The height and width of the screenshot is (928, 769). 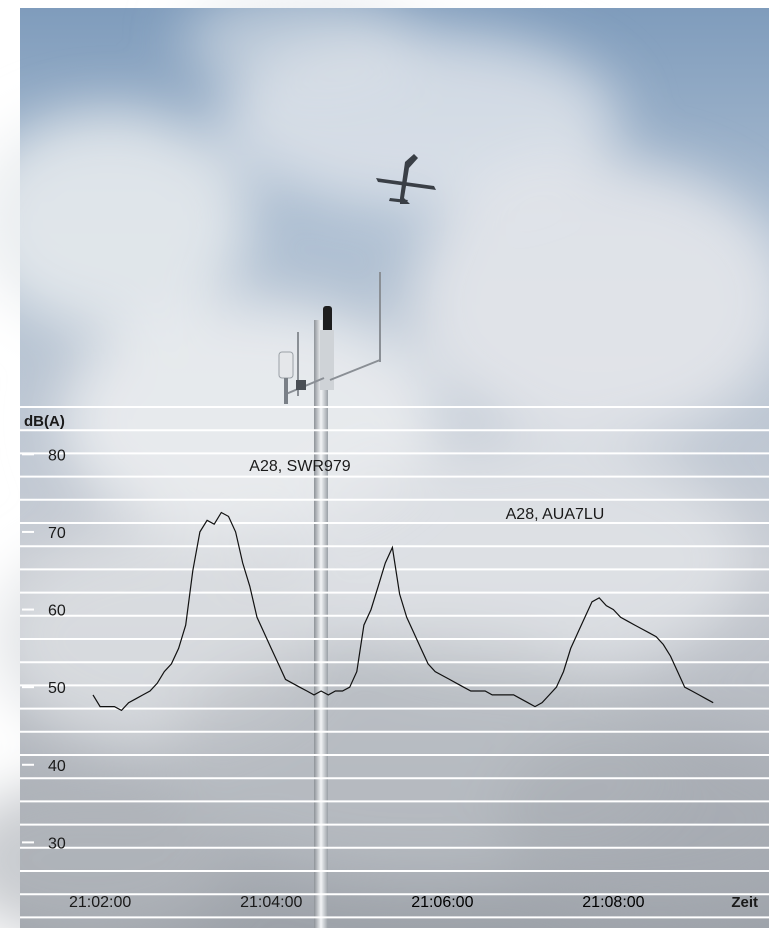 I want to click on annotation-label: A28, AUA7LU, so click(x=555, y=514).